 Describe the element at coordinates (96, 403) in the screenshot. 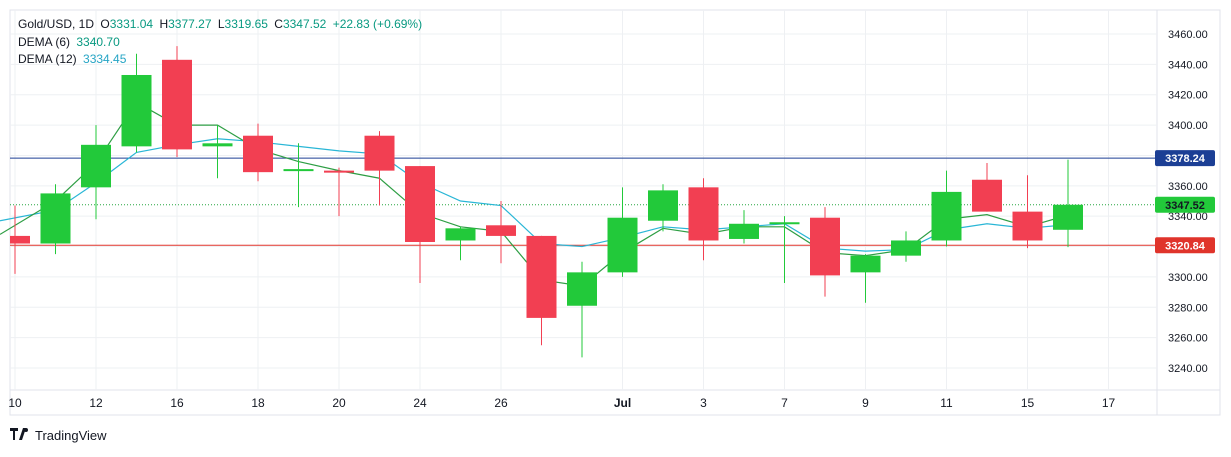

I see `x-tick-label: 12` at that location.